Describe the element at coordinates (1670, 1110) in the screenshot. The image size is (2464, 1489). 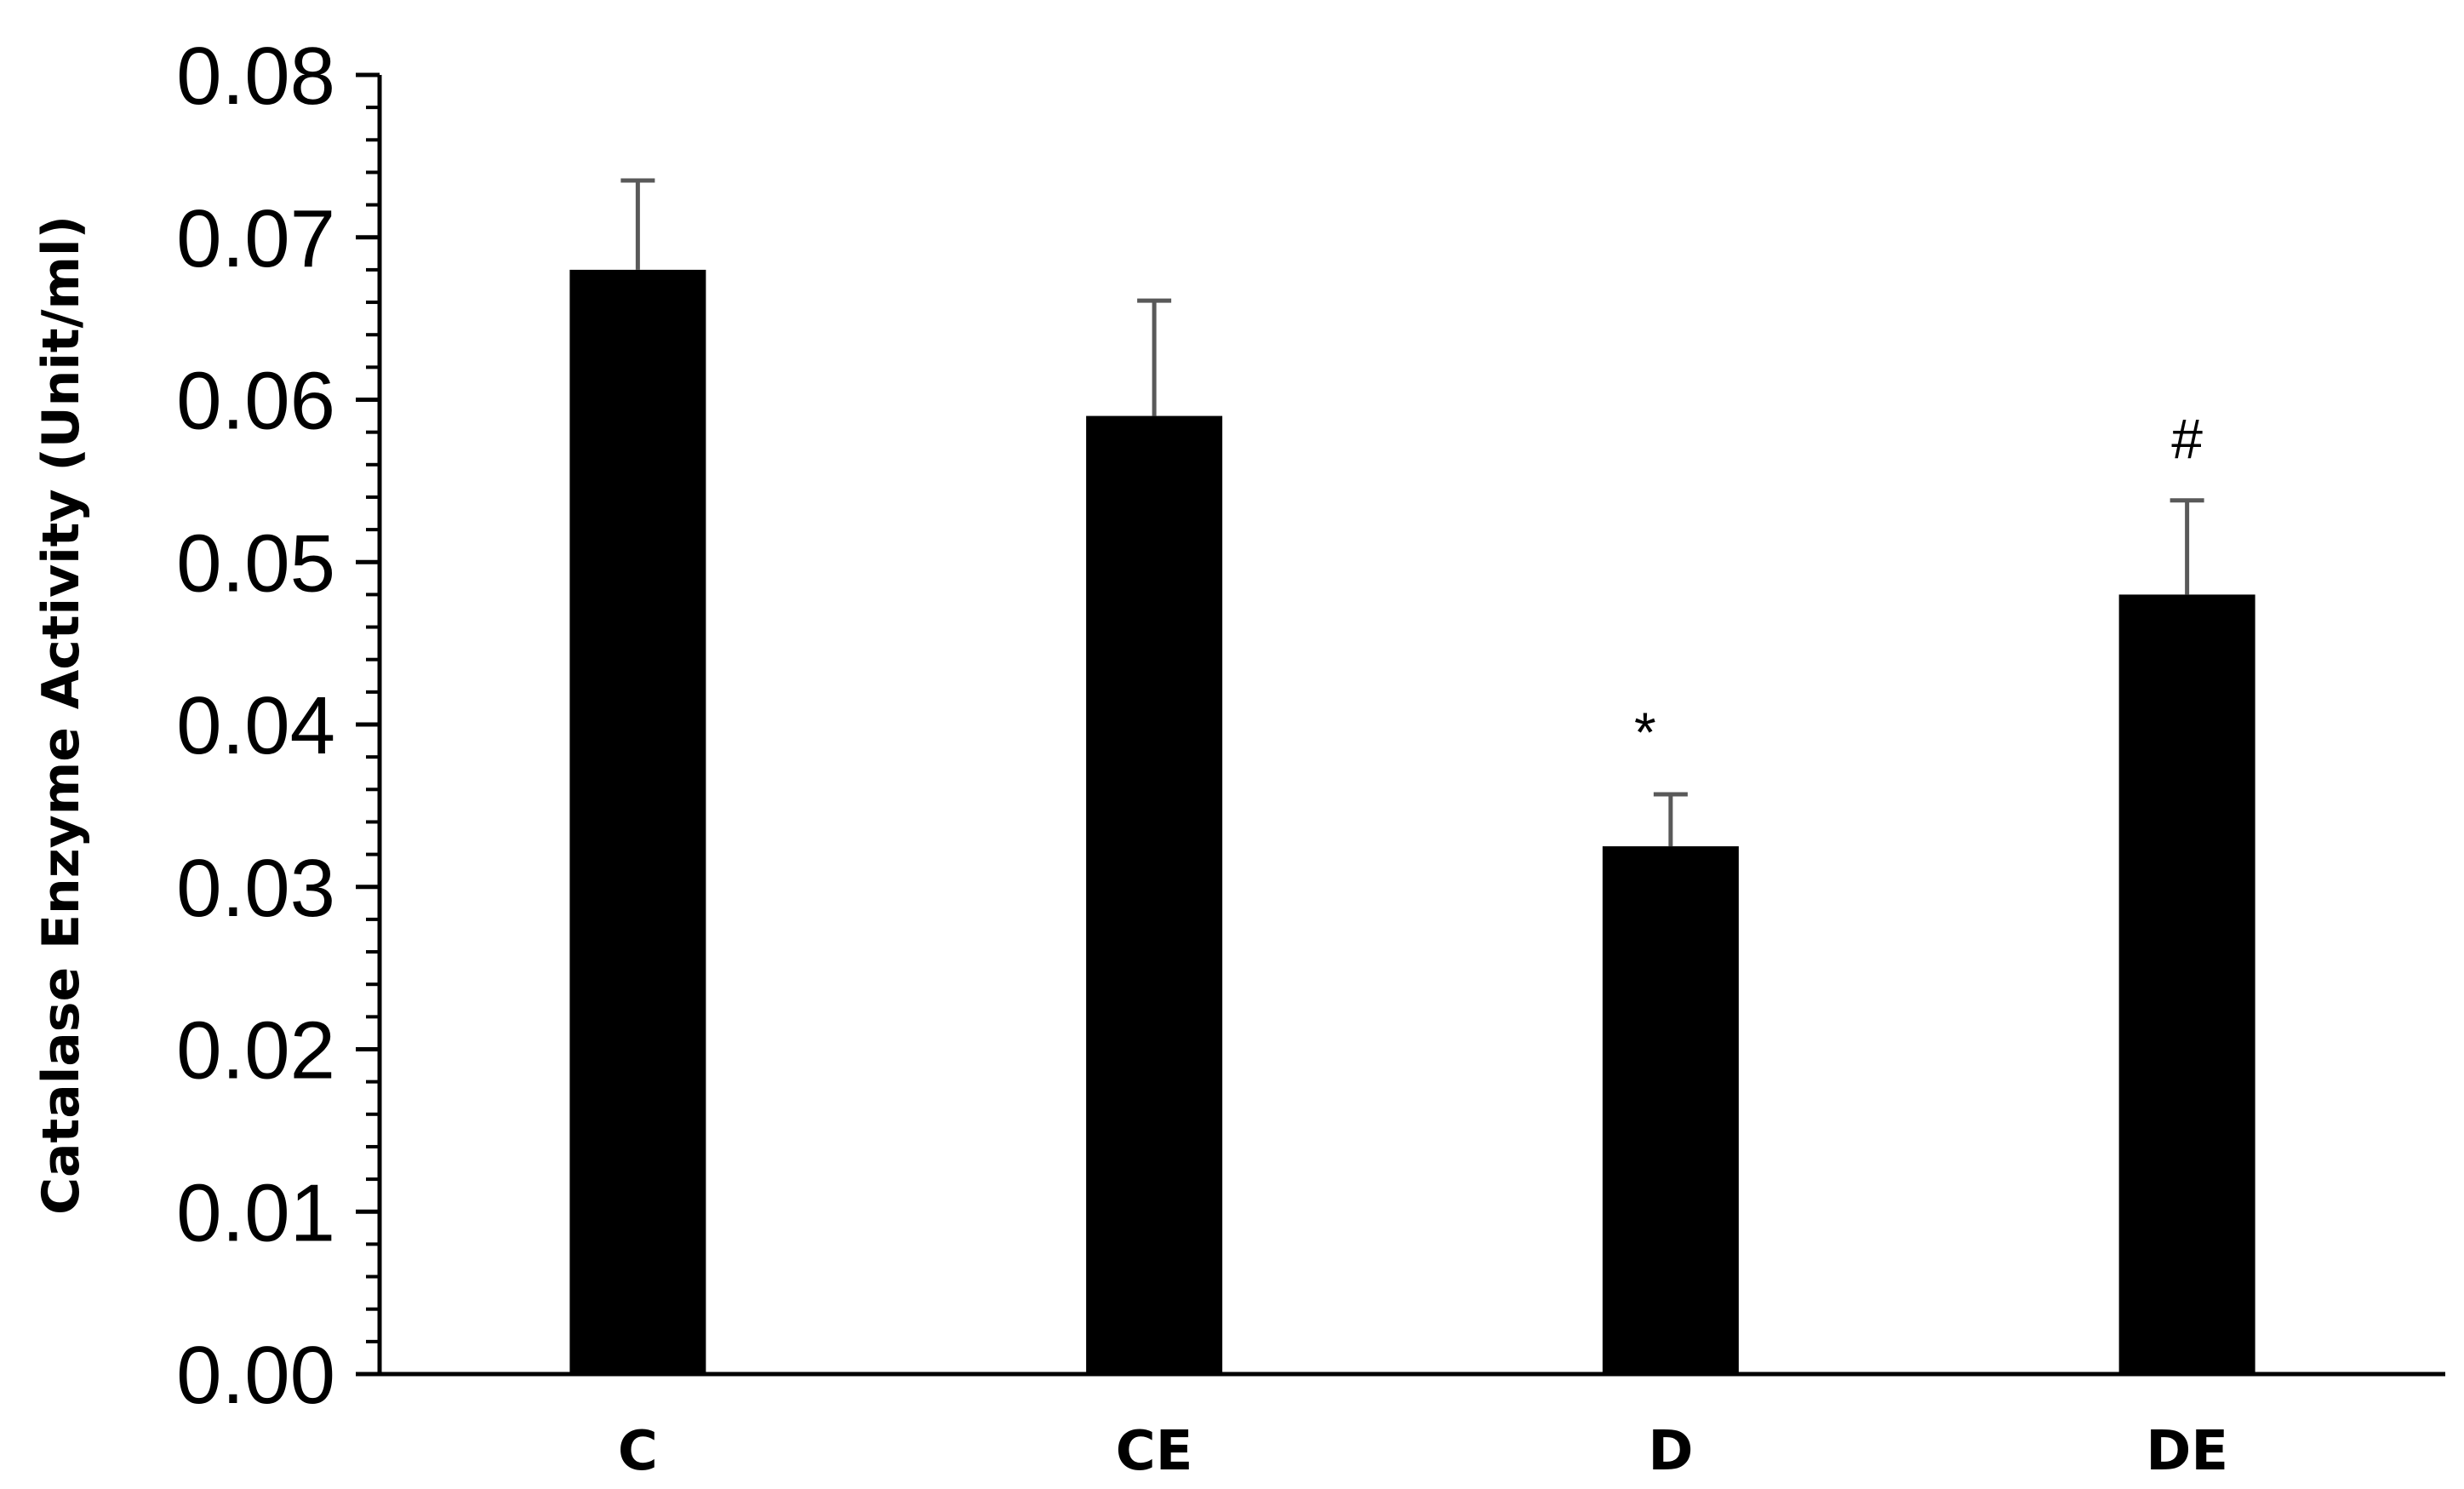
I see `bar-d` at that location.